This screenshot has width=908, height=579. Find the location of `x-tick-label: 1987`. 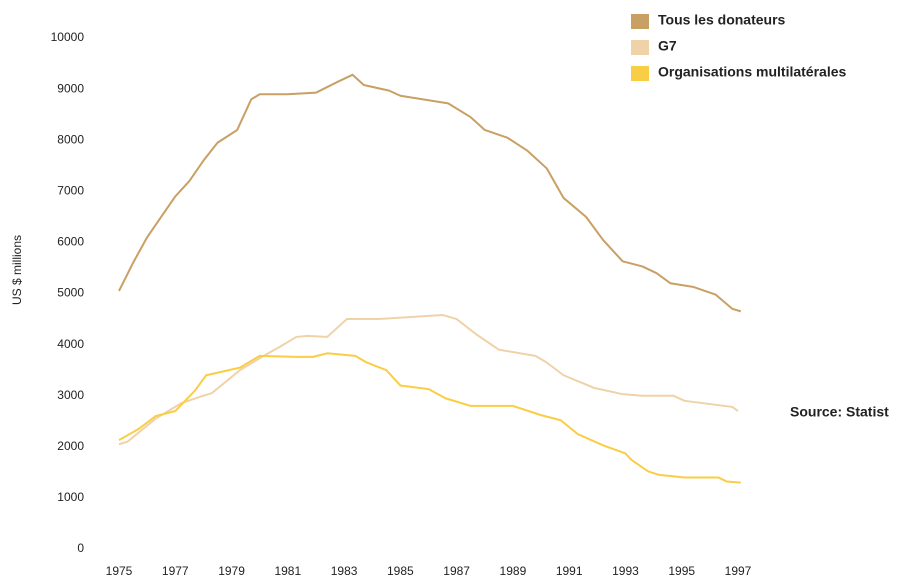

x-tick-label: 1987 is located at coordinates (456, 571).